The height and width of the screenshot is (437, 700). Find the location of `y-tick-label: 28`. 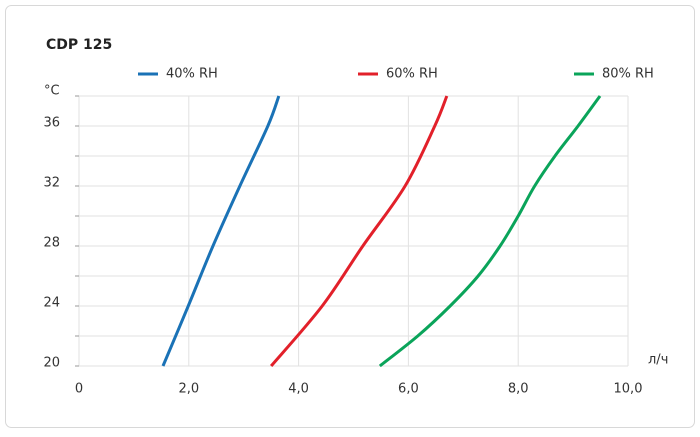

y-tick-label: 28 is located at coordinates (51, 243).